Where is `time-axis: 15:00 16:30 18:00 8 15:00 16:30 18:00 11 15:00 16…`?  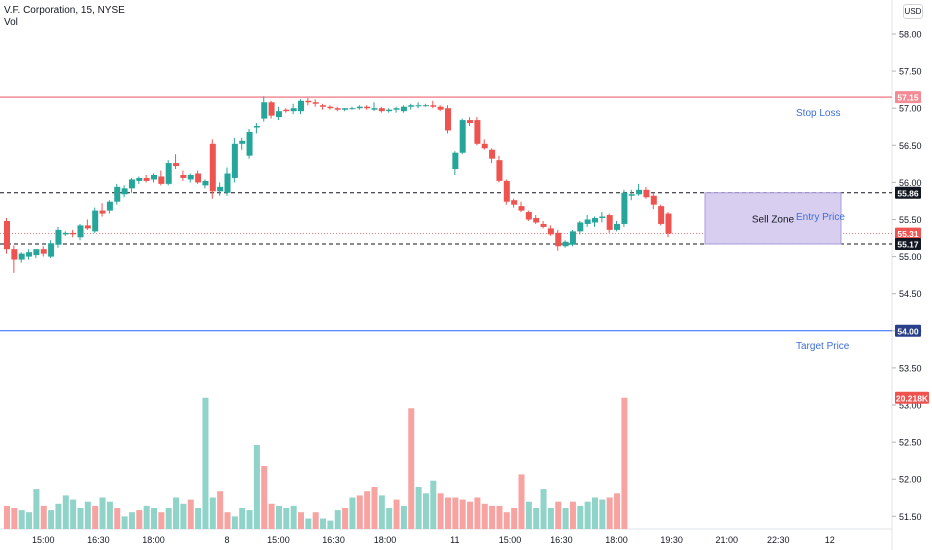 time-axis: 15:00 16:30 18:00 8 15:00 16:30 18:00 11 15:00 16… is located at coordinates (433, 540).